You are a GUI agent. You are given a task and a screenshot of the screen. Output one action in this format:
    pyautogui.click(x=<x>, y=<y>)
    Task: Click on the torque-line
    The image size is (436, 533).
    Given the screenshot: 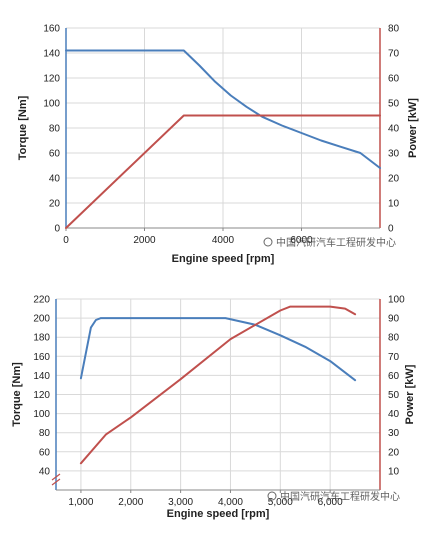 What is the action you would take?
    pyautogui.click(x=218, y=349)
    